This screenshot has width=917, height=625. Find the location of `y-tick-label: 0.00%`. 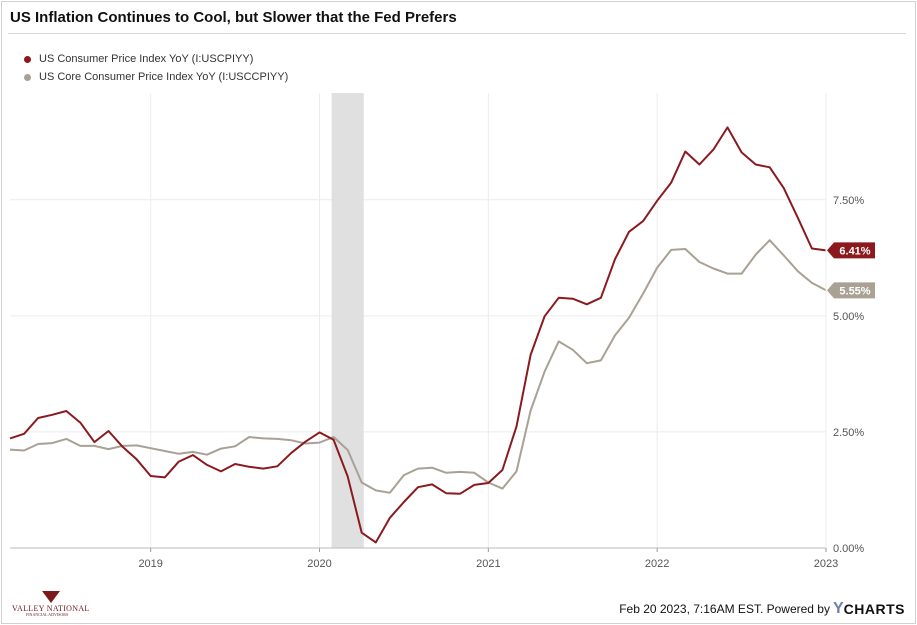

y-tick-label: 0.00% is located at coordinates (848, 549).